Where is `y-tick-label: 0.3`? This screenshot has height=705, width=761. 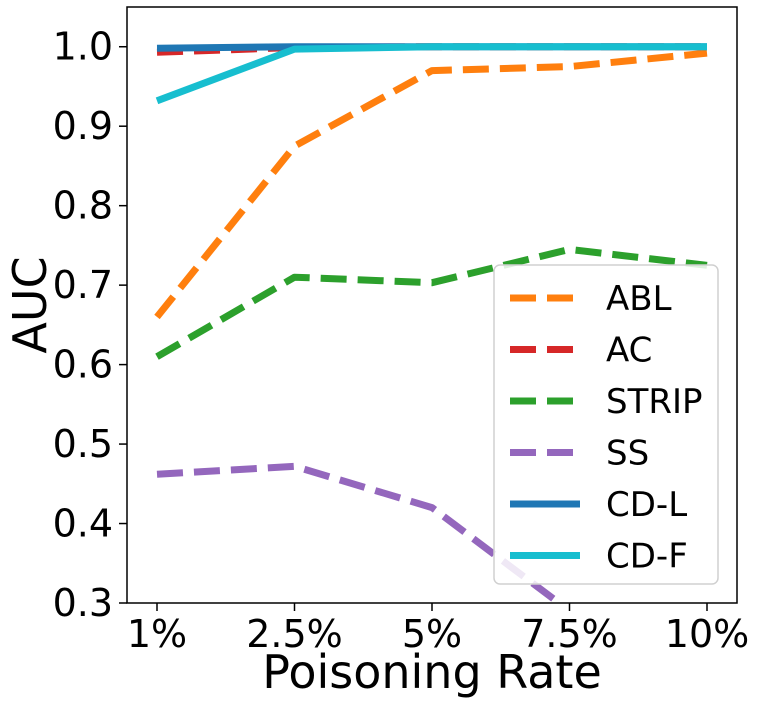 y-tick-label: 0.3 is located at coordinates (83, 603).